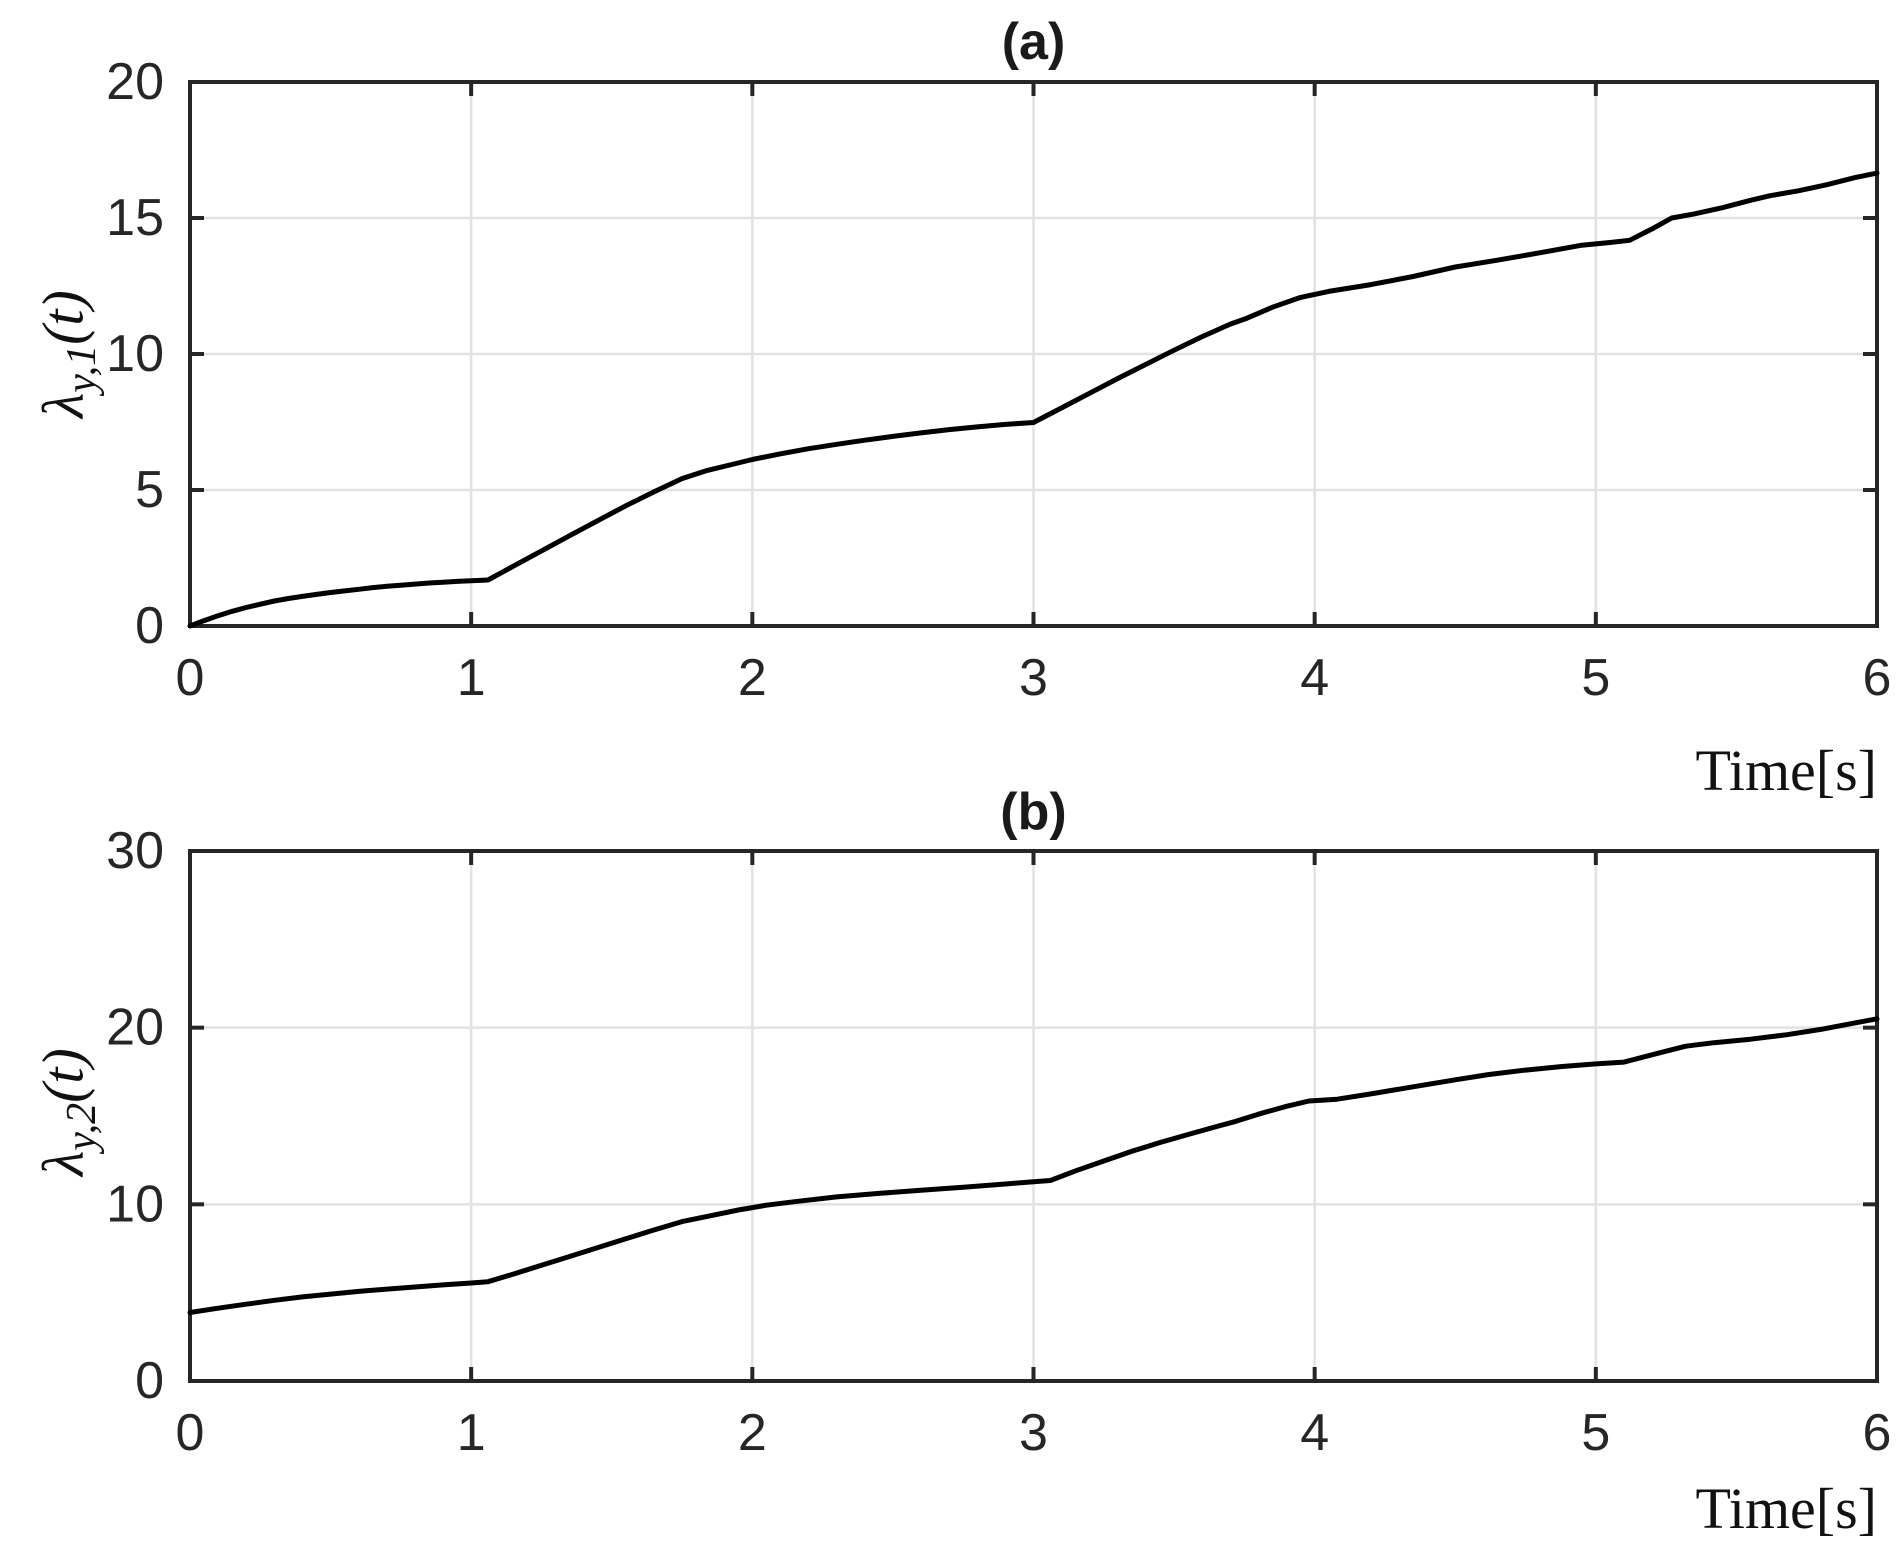  Describe the element at coordinates (471, 1433) in the screenshot. I see `x-tick-label-b-1: 1` at that location.